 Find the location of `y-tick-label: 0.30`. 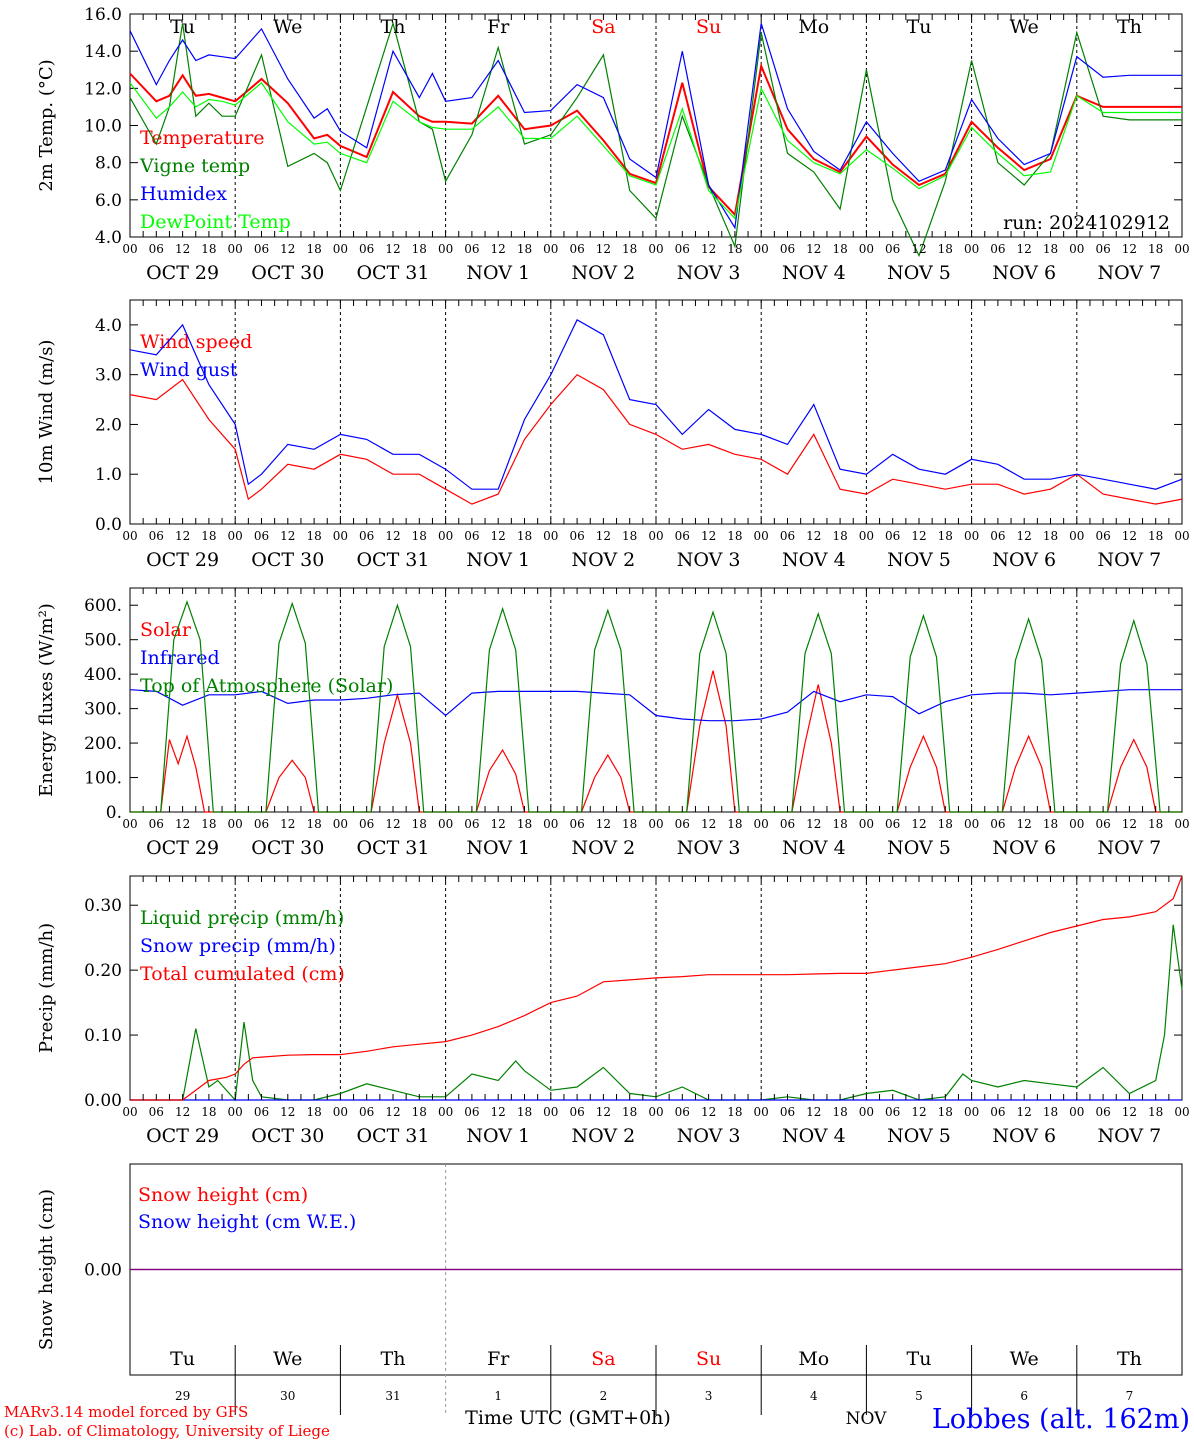

y-tick-label: 0.30 is located at coordinates (103, 906).